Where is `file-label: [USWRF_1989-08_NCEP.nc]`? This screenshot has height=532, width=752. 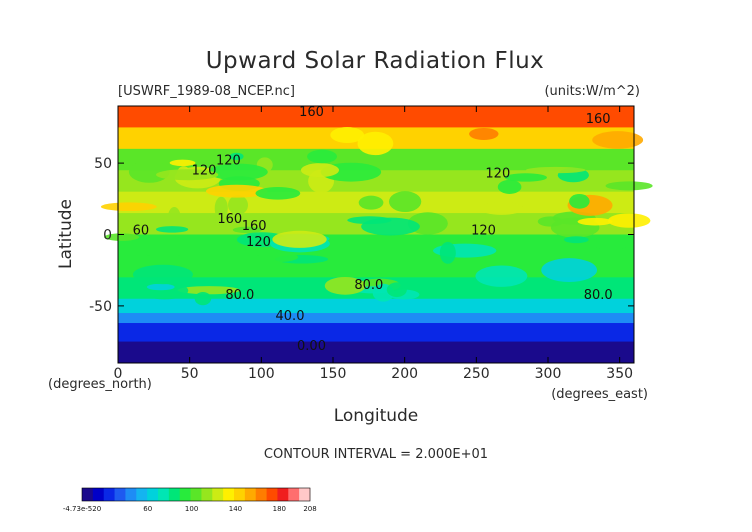
file-label: [USWRF_1989-08_NCEP.nc] is located at coordinates (206, 91).